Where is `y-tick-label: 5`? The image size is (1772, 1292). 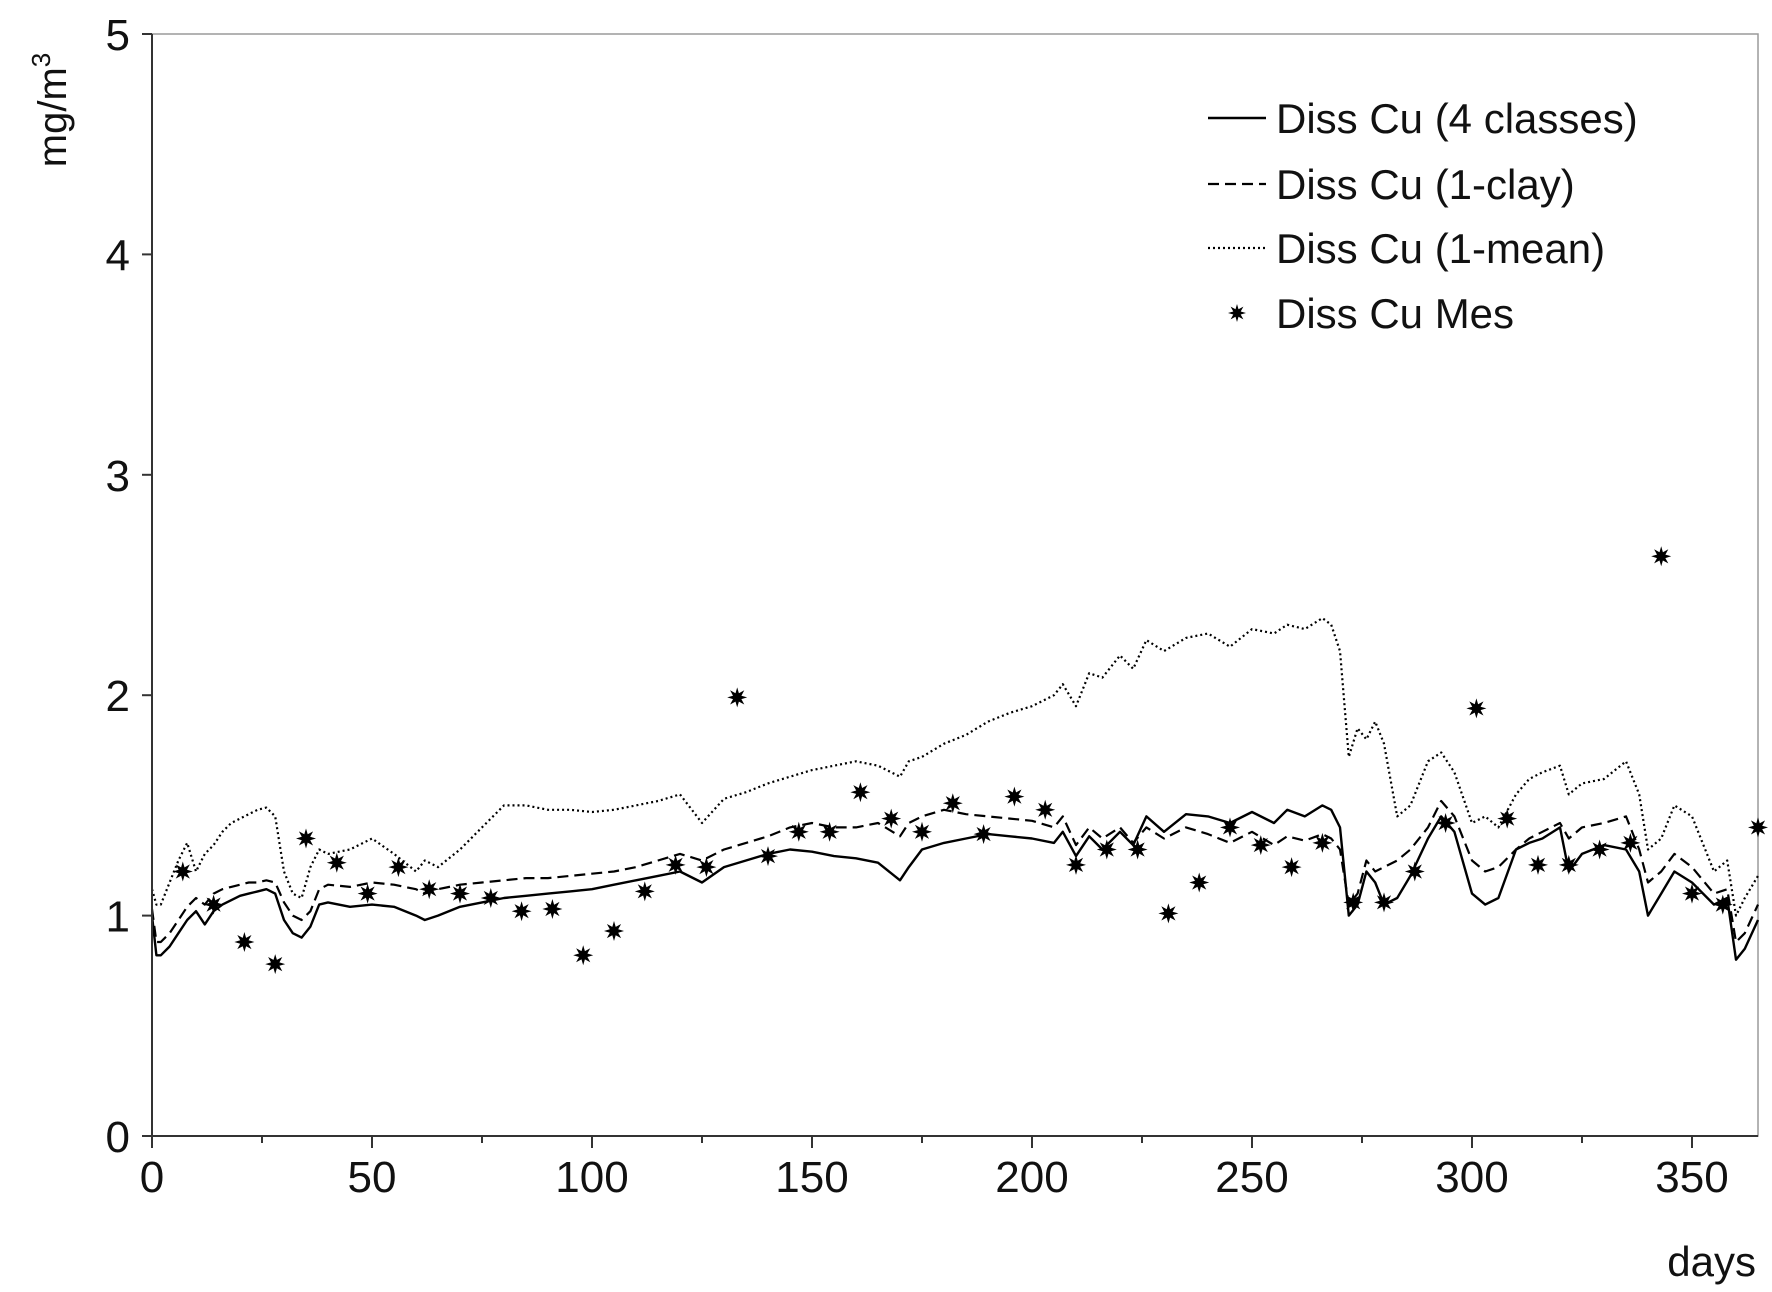 y-tick-label: 5 is located at coordinates (118, 35).